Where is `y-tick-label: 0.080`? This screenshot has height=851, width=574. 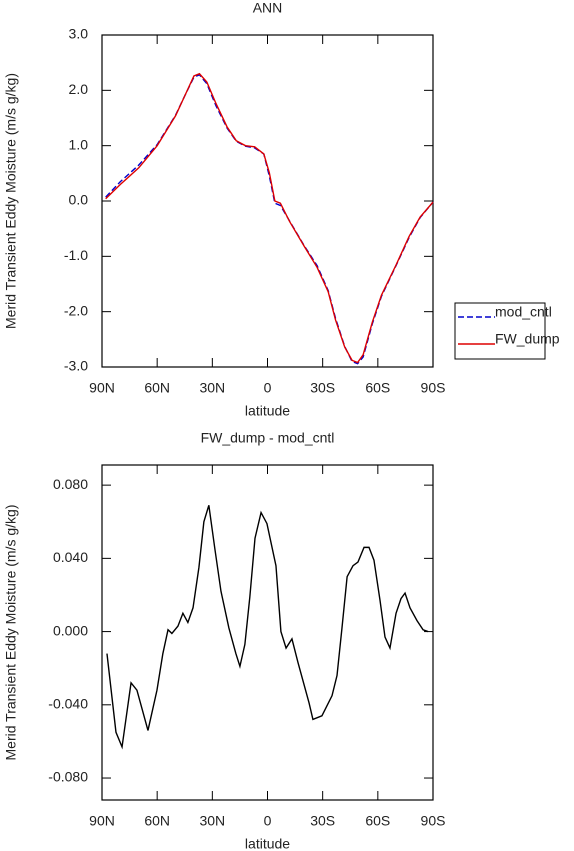 y-tick-label: 0.080 is located at coordinates (70, 484).